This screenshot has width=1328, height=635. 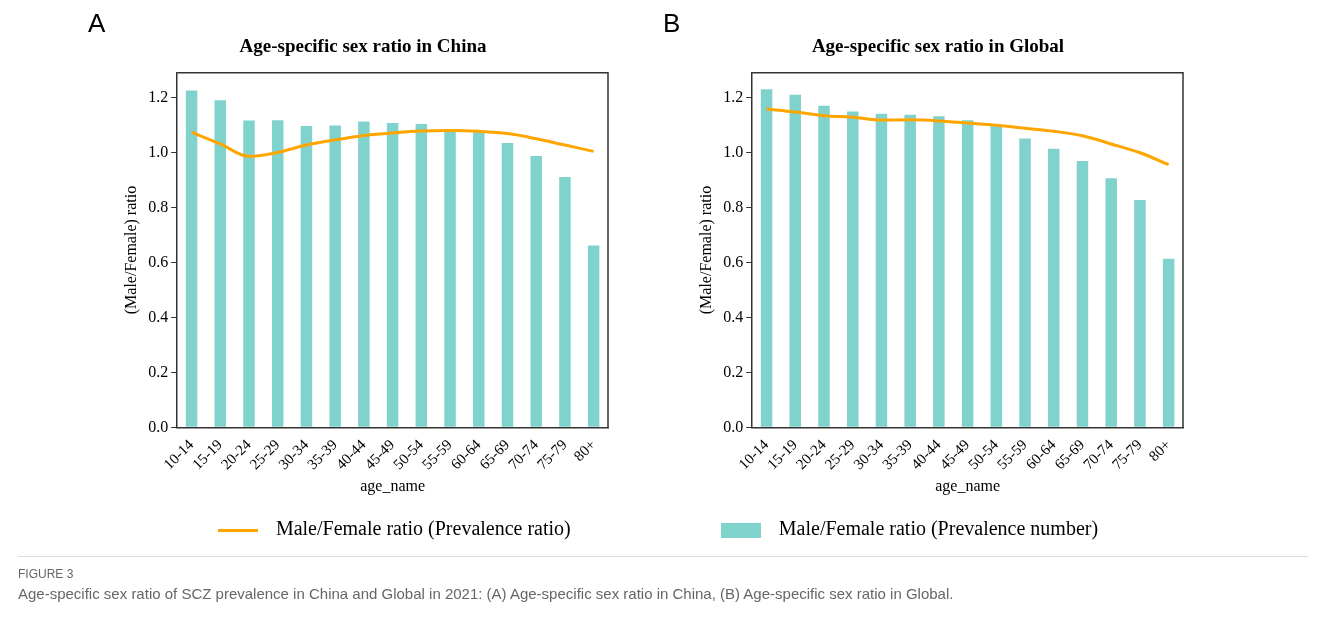 What do you see at coordinates (363, 46) in the screenshot?
I see `chart-title: Age-specific sex ratio in China` at bounding box center [363, 46].